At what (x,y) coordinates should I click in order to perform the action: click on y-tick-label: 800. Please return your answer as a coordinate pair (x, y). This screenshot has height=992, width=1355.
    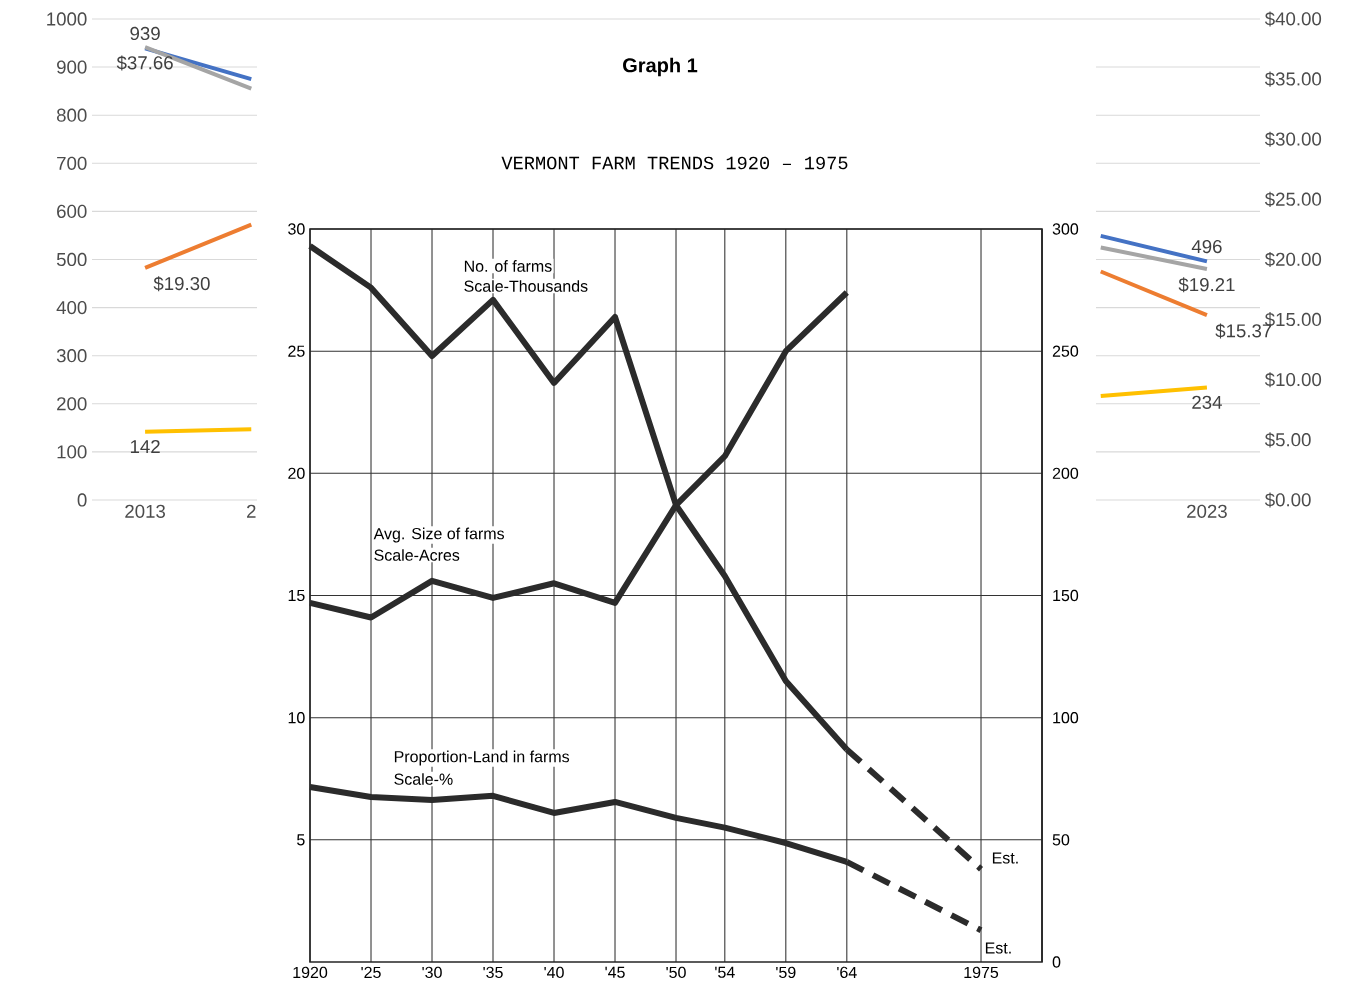
    Looking at the image, I should click on (71, 115).